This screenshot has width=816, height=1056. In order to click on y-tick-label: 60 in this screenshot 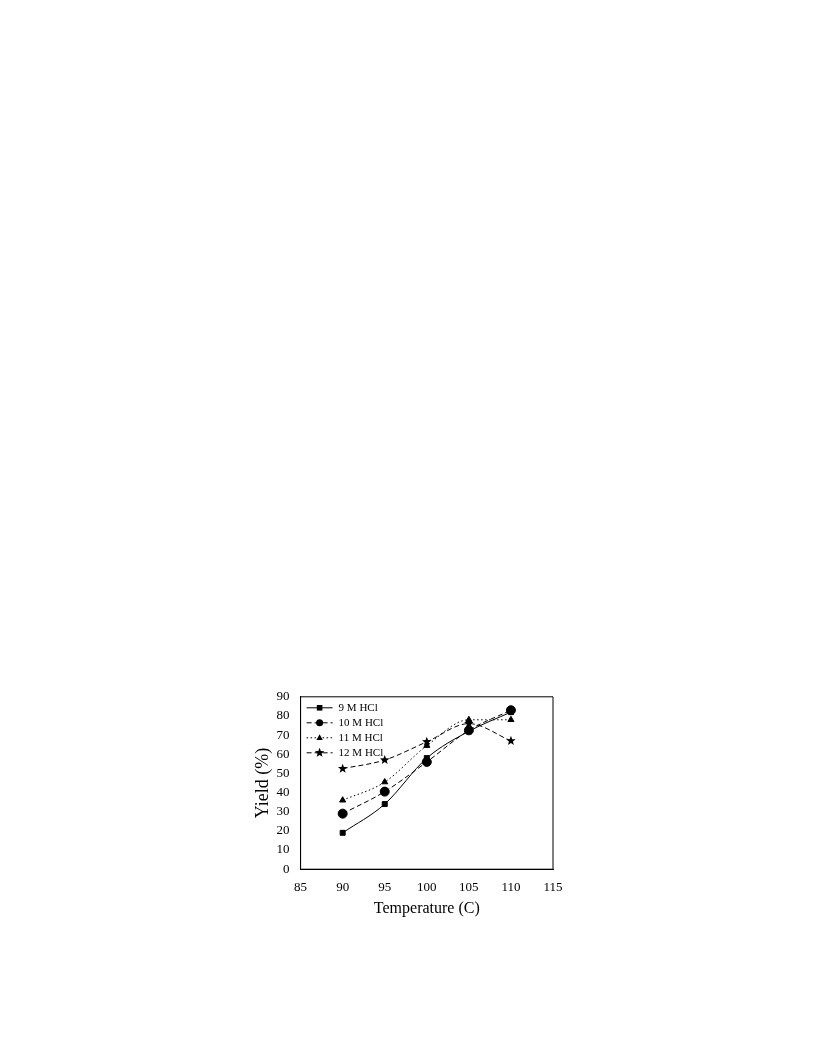, I will do `click(283, 753)`.